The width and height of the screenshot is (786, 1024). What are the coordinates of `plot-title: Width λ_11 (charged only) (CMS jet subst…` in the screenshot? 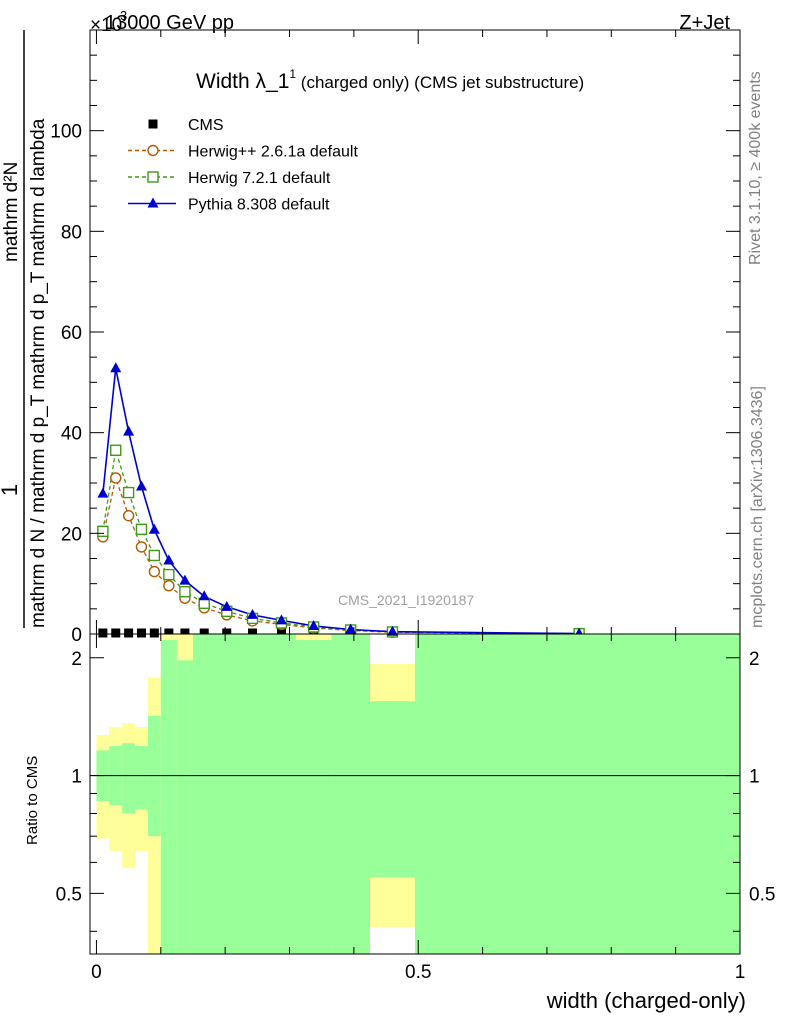 It's located at (390, 80).